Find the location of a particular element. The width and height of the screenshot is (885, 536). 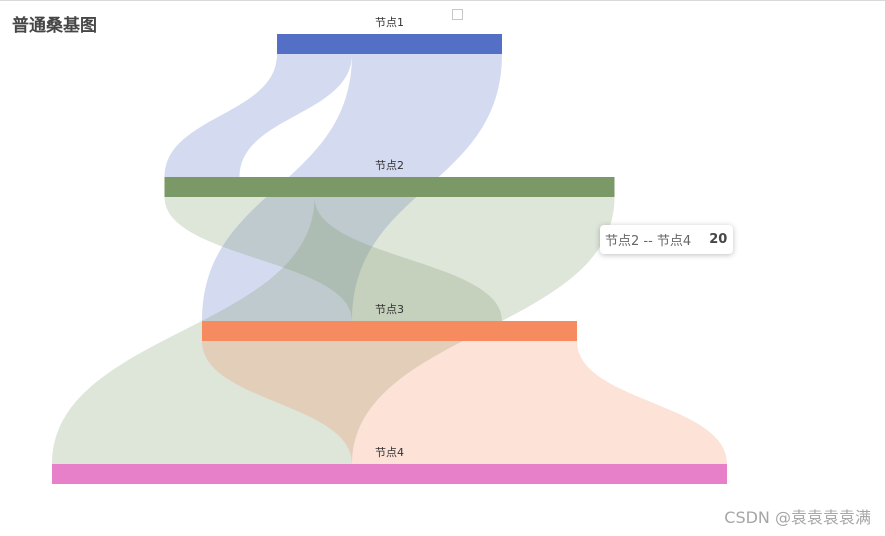

node-label-3: 节点3 is located at coordinates (389, 309).